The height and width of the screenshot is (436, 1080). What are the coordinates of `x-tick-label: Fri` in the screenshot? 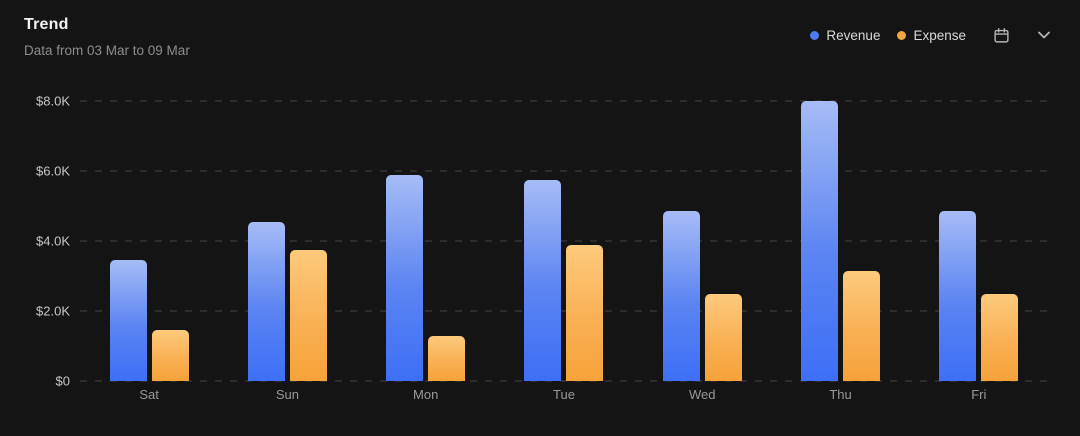 It's located at (979, 394).